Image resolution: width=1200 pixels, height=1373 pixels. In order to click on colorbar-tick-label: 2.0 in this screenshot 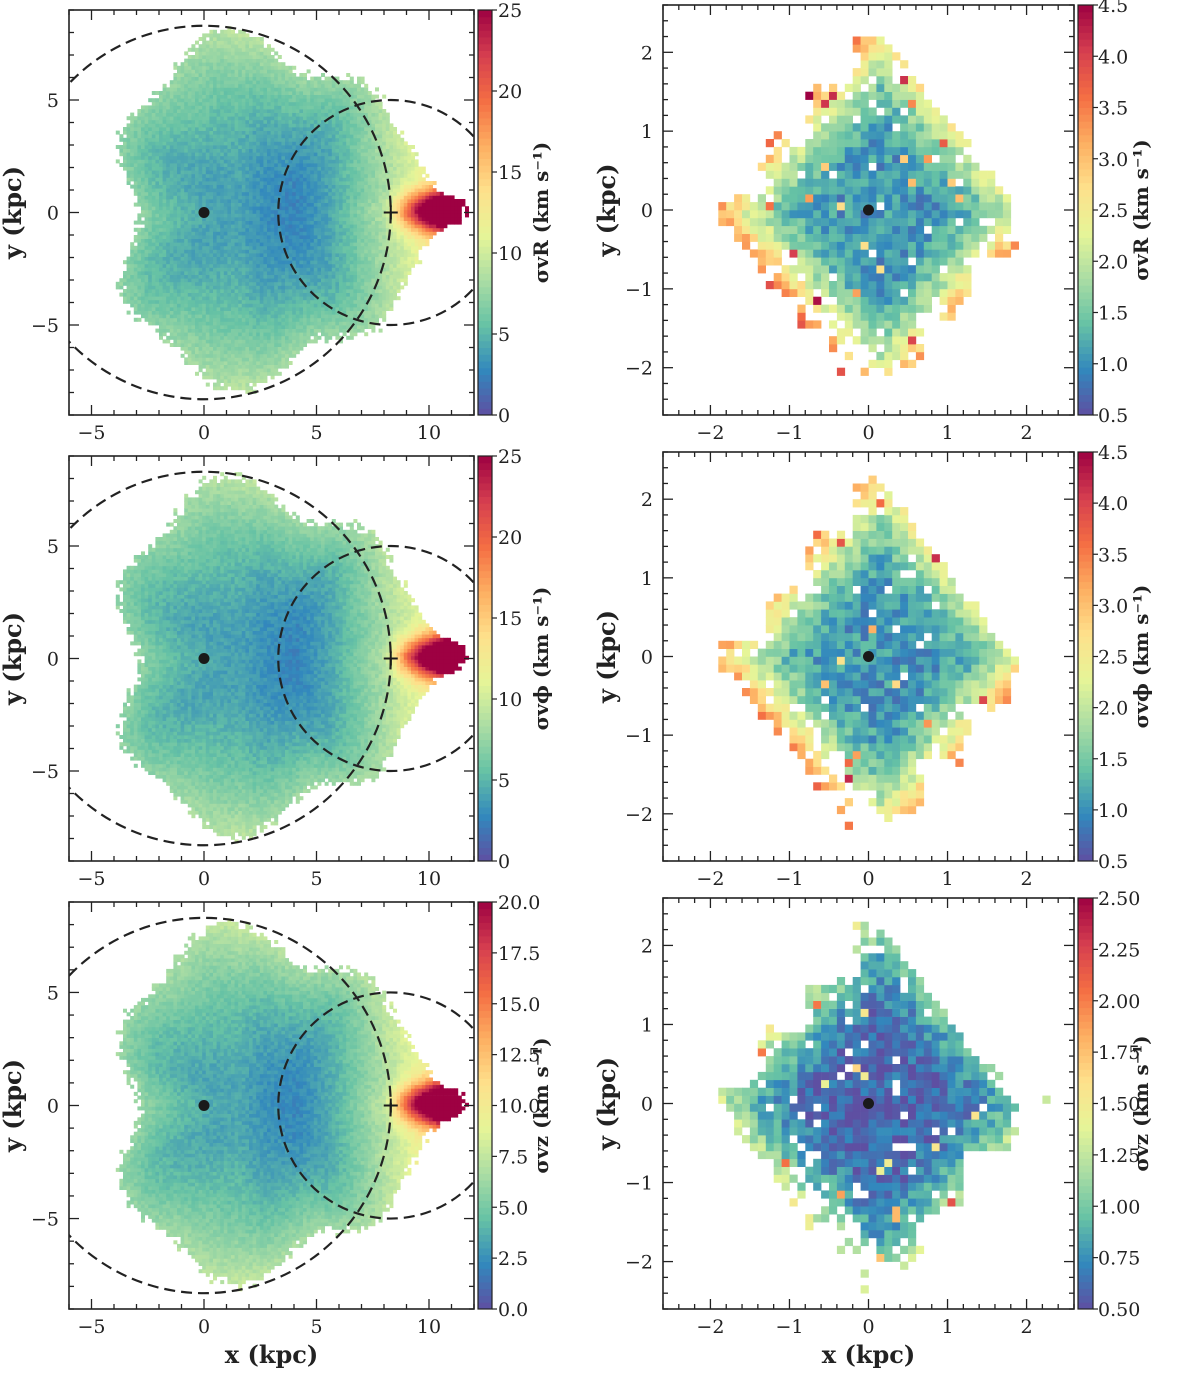, I will do `click(1113, 262)`.